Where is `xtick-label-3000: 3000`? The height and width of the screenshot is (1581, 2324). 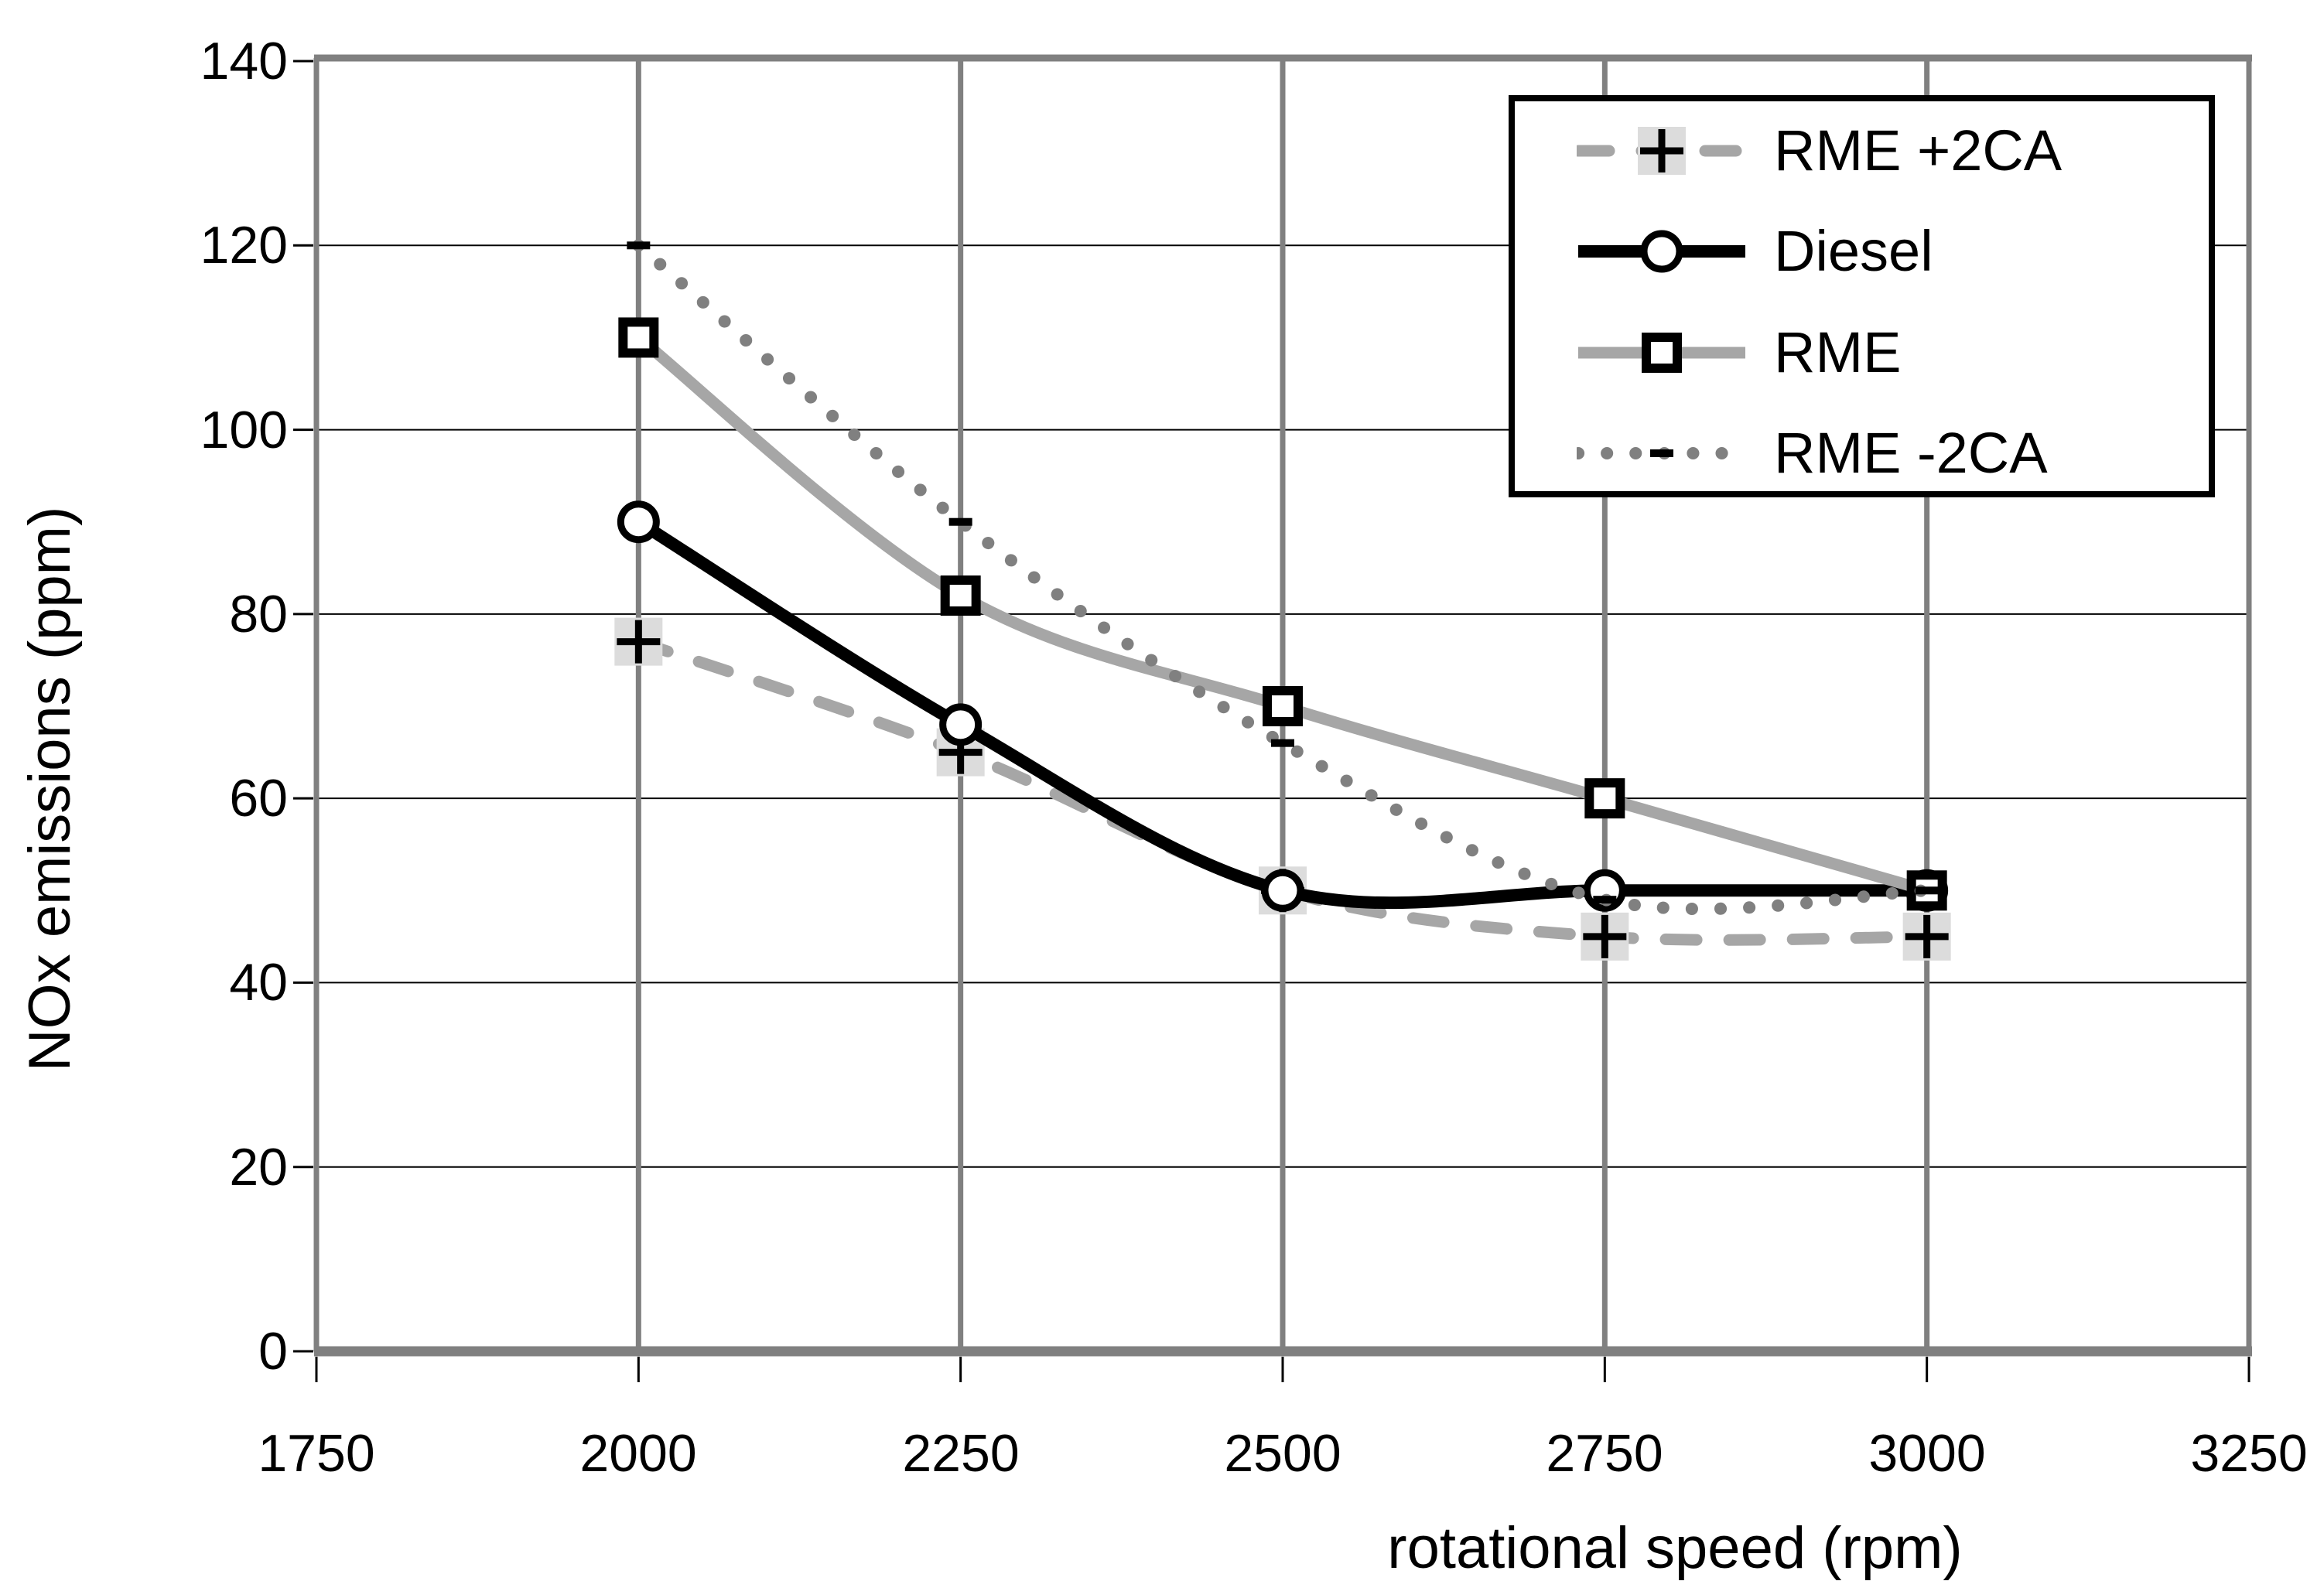
xtick-label-3000: 3000 is located at coordinates (1927, 1453).